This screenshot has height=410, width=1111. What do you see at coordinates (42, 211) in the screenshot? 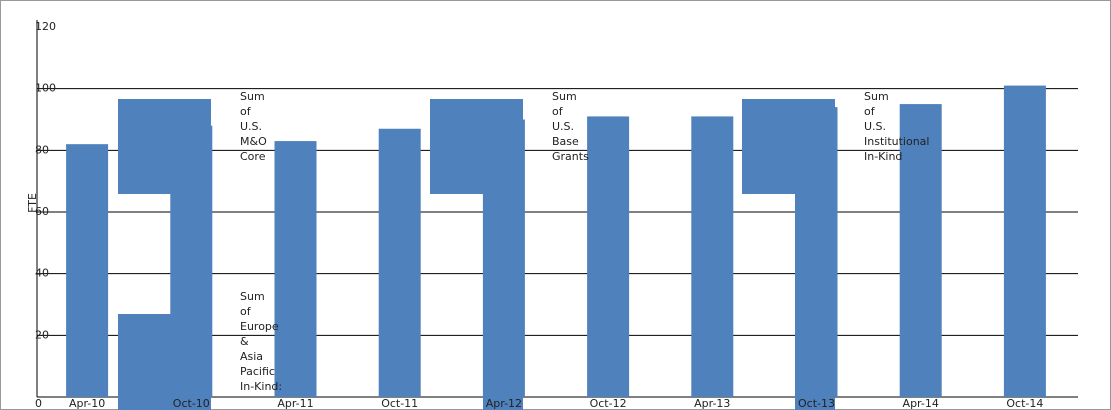
I see `y-tick-label: 60` at bounding box center [42, 211].